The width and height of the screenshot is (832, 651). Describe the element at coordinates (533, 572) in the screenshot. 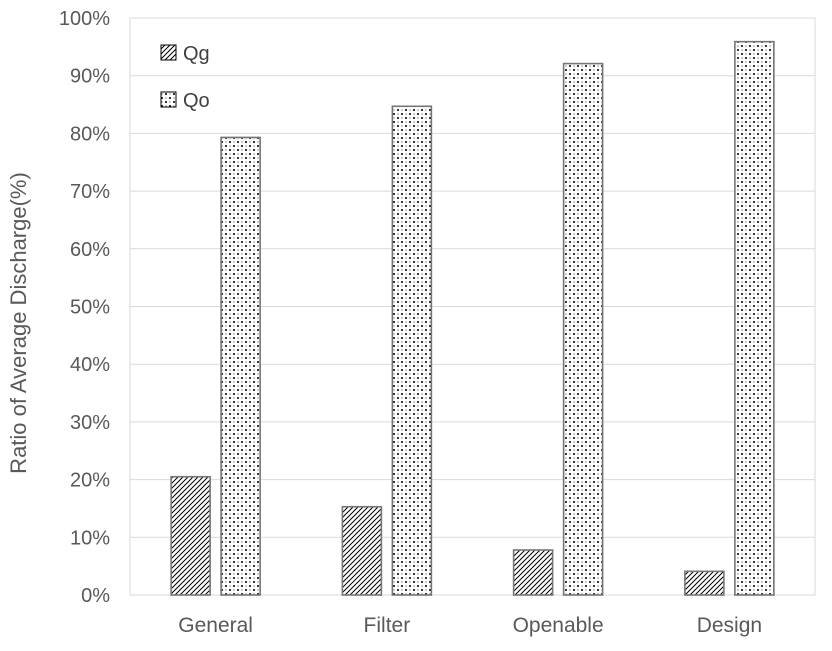

I see `bar-qg-openable` at that location.